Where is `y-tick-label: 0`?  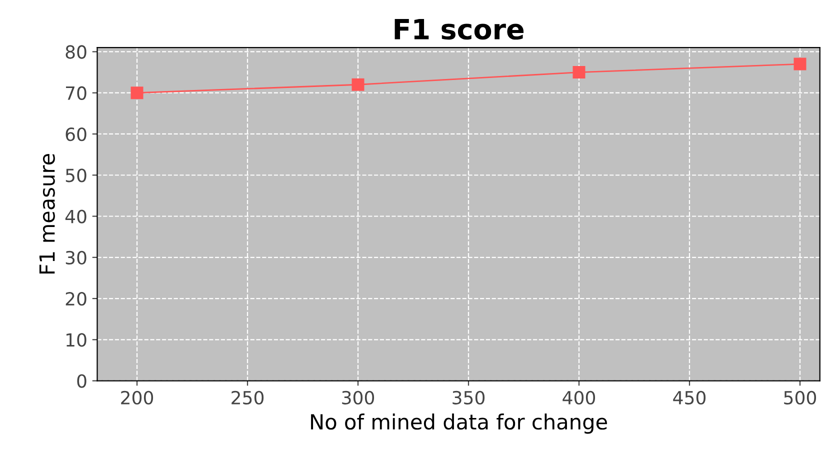 y-tick-label: 0 is located at coordinates (81, 381).